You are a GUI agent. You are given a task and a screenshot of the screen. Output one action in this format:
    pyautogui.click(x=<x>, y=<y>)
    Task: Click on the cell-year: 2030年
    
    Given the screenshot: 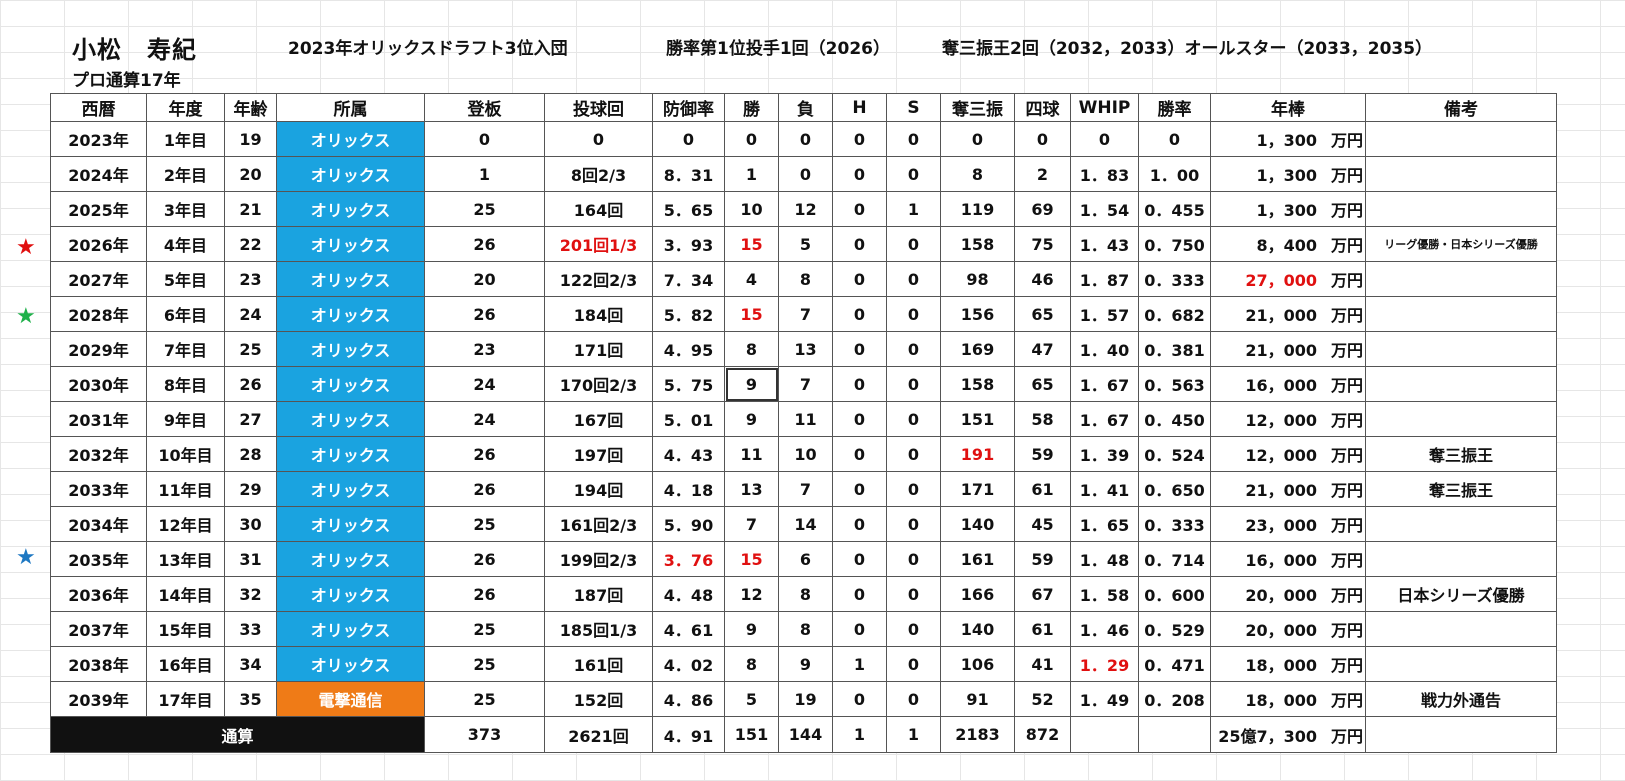 What is the action you would take?
    pyautogui.click(x=98, y=384)
    